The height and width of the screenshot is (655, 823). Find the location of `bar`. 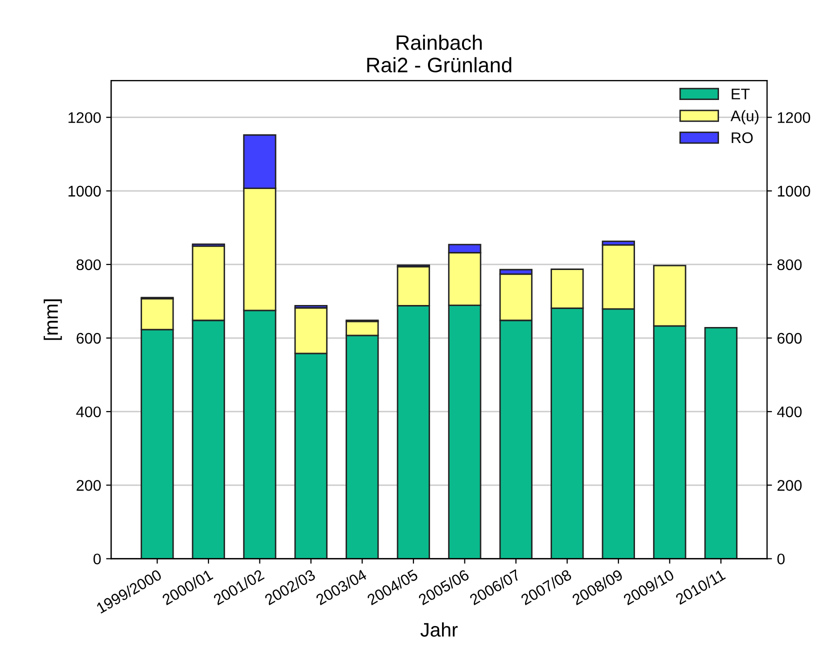

bar is located at coordinates (721, 443).